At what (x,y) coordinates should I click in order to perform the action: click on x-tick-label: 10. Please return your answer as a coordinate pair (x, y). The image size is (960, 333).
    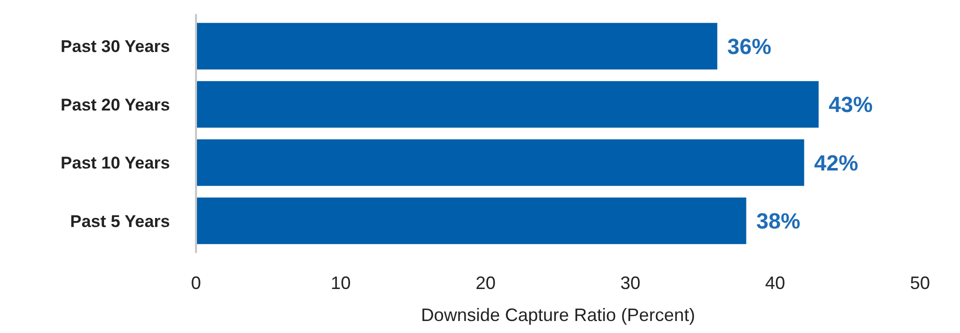
    Looking at the image, I should click on (340, 283).